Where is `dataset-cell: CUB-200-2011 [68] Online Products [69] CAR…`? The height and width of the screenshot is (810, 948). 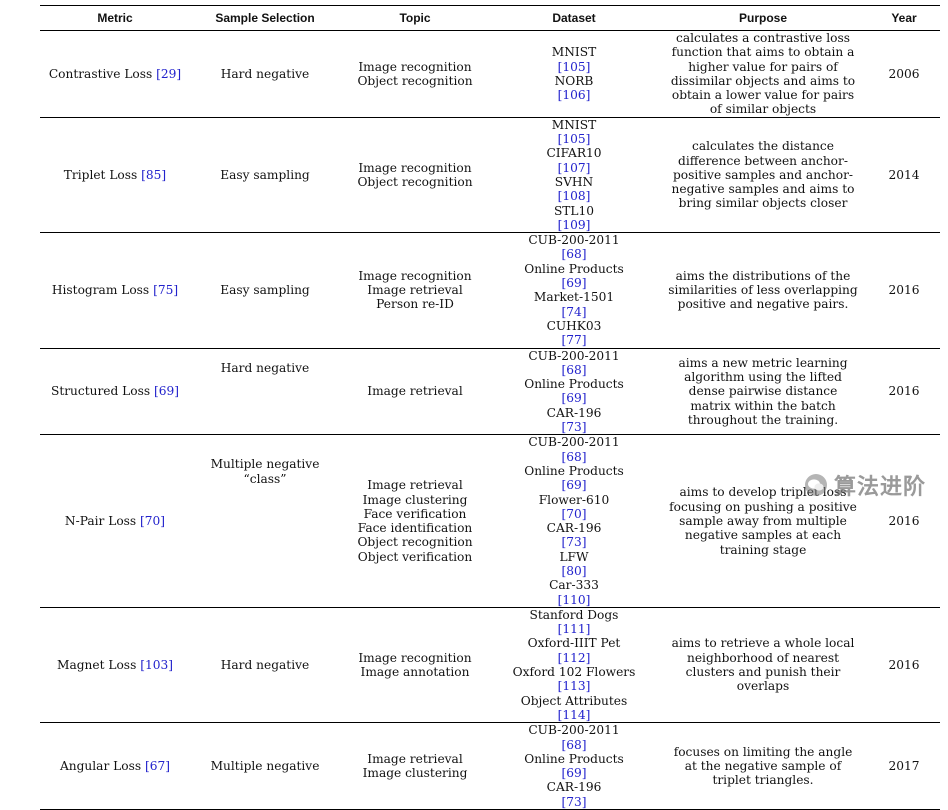 dataset-cell: CUB-200-2011 [68] Online Products [69] CAR… is located at coordinates (574, 766).